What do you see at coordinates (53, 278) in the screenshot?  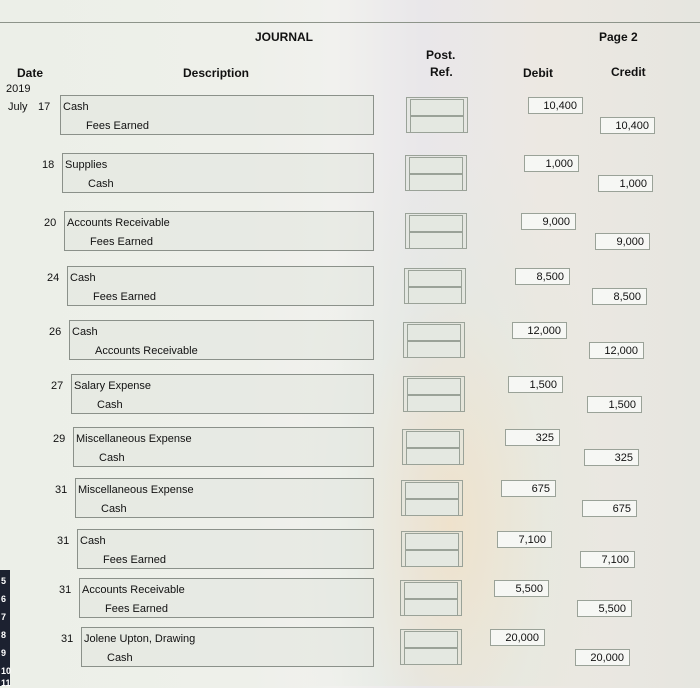 I see `entry-day: 24` at bounding box center [53, 278].